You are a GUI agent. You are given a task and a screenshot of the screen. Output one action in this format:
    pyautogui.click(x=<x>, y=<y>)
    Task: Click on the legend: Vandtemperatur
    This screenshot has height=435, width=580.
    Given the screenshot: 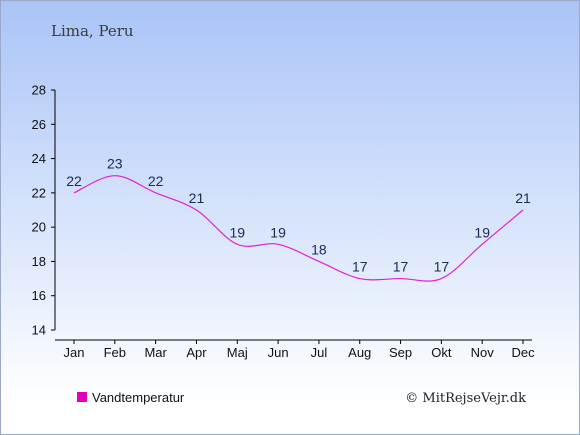 What is the action you would take?
    pyautogui.click(x=131, y=397)
    